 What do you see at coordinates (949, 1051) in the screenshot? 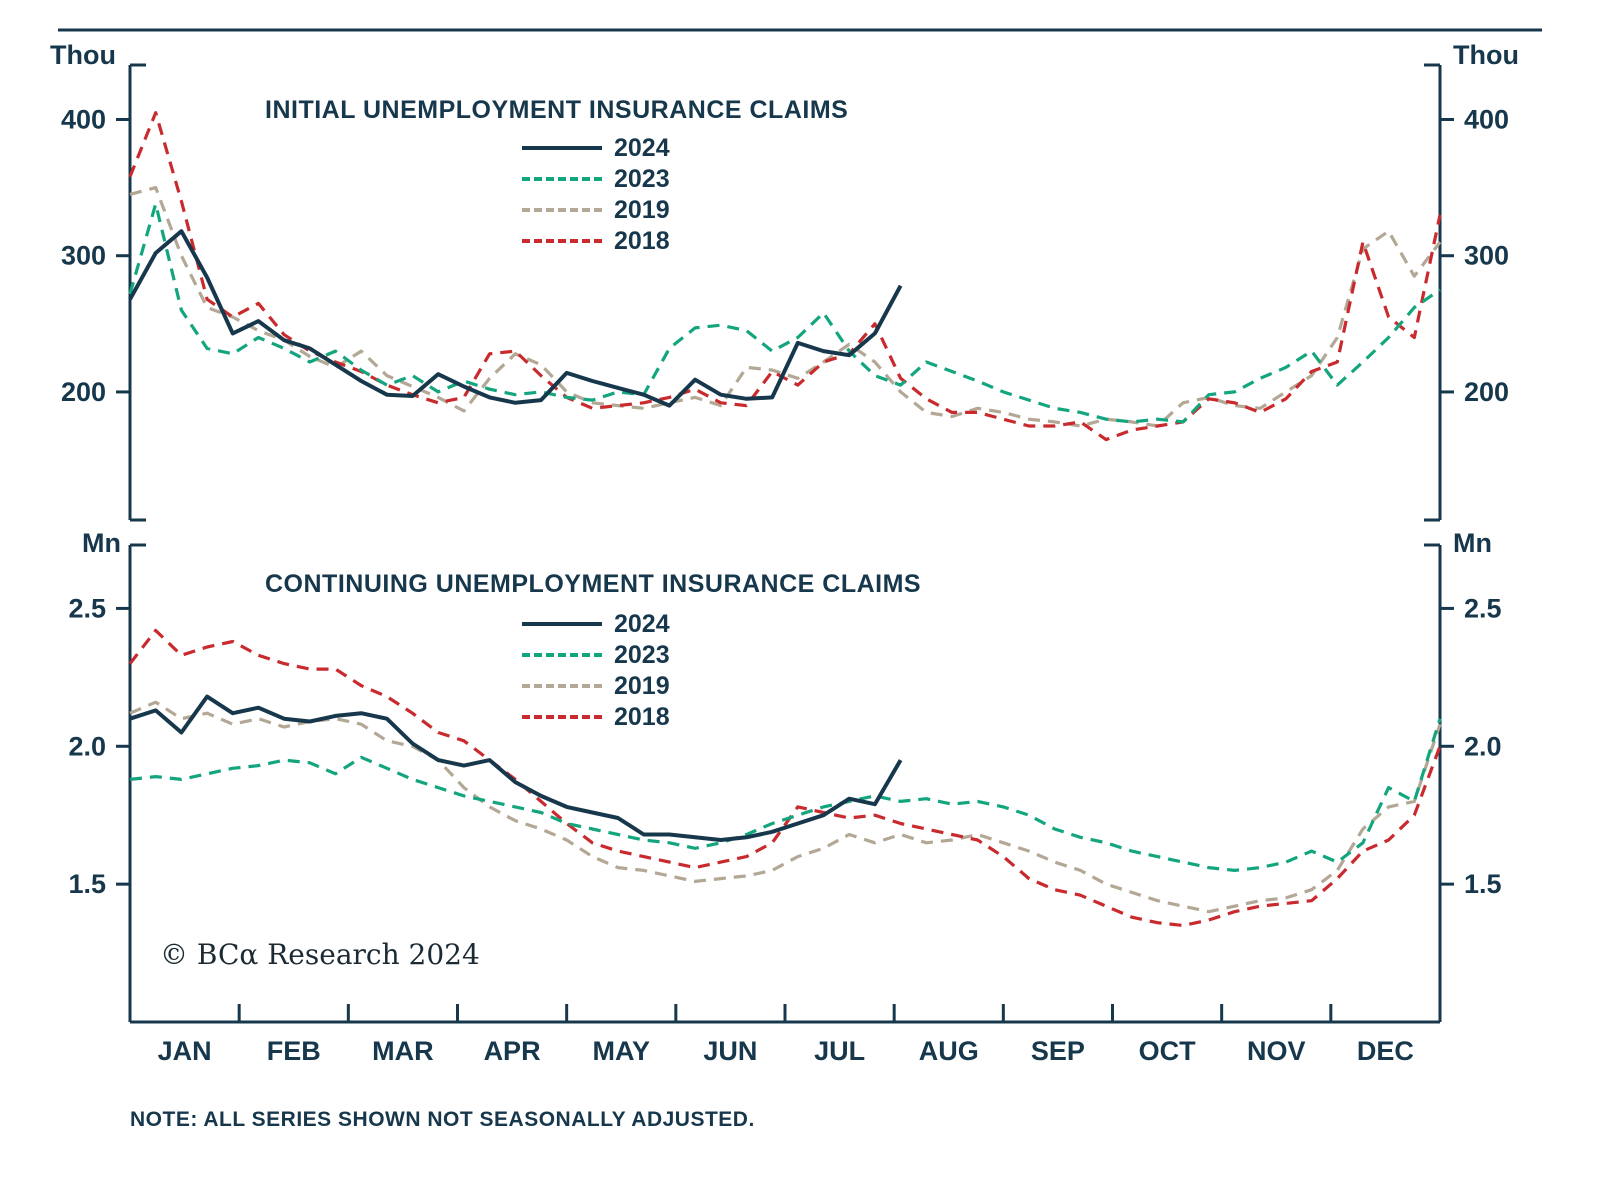
I see `month-label-aug: AUG` at bounding box center [949, 1051].